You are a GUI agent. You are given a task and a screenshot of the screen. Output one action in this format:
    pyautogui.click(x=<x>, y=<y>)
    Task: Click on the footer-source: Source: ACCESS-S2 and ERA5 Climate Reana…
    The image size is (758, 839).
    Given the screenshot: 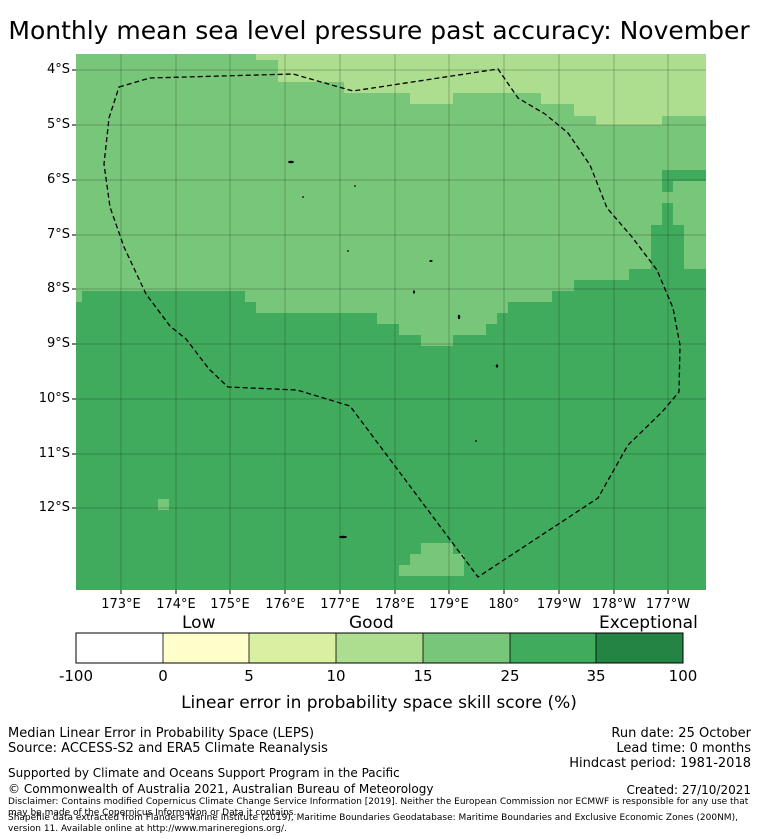 What is the action you would take?
    pyautogui.click(x=168, y=748)
    